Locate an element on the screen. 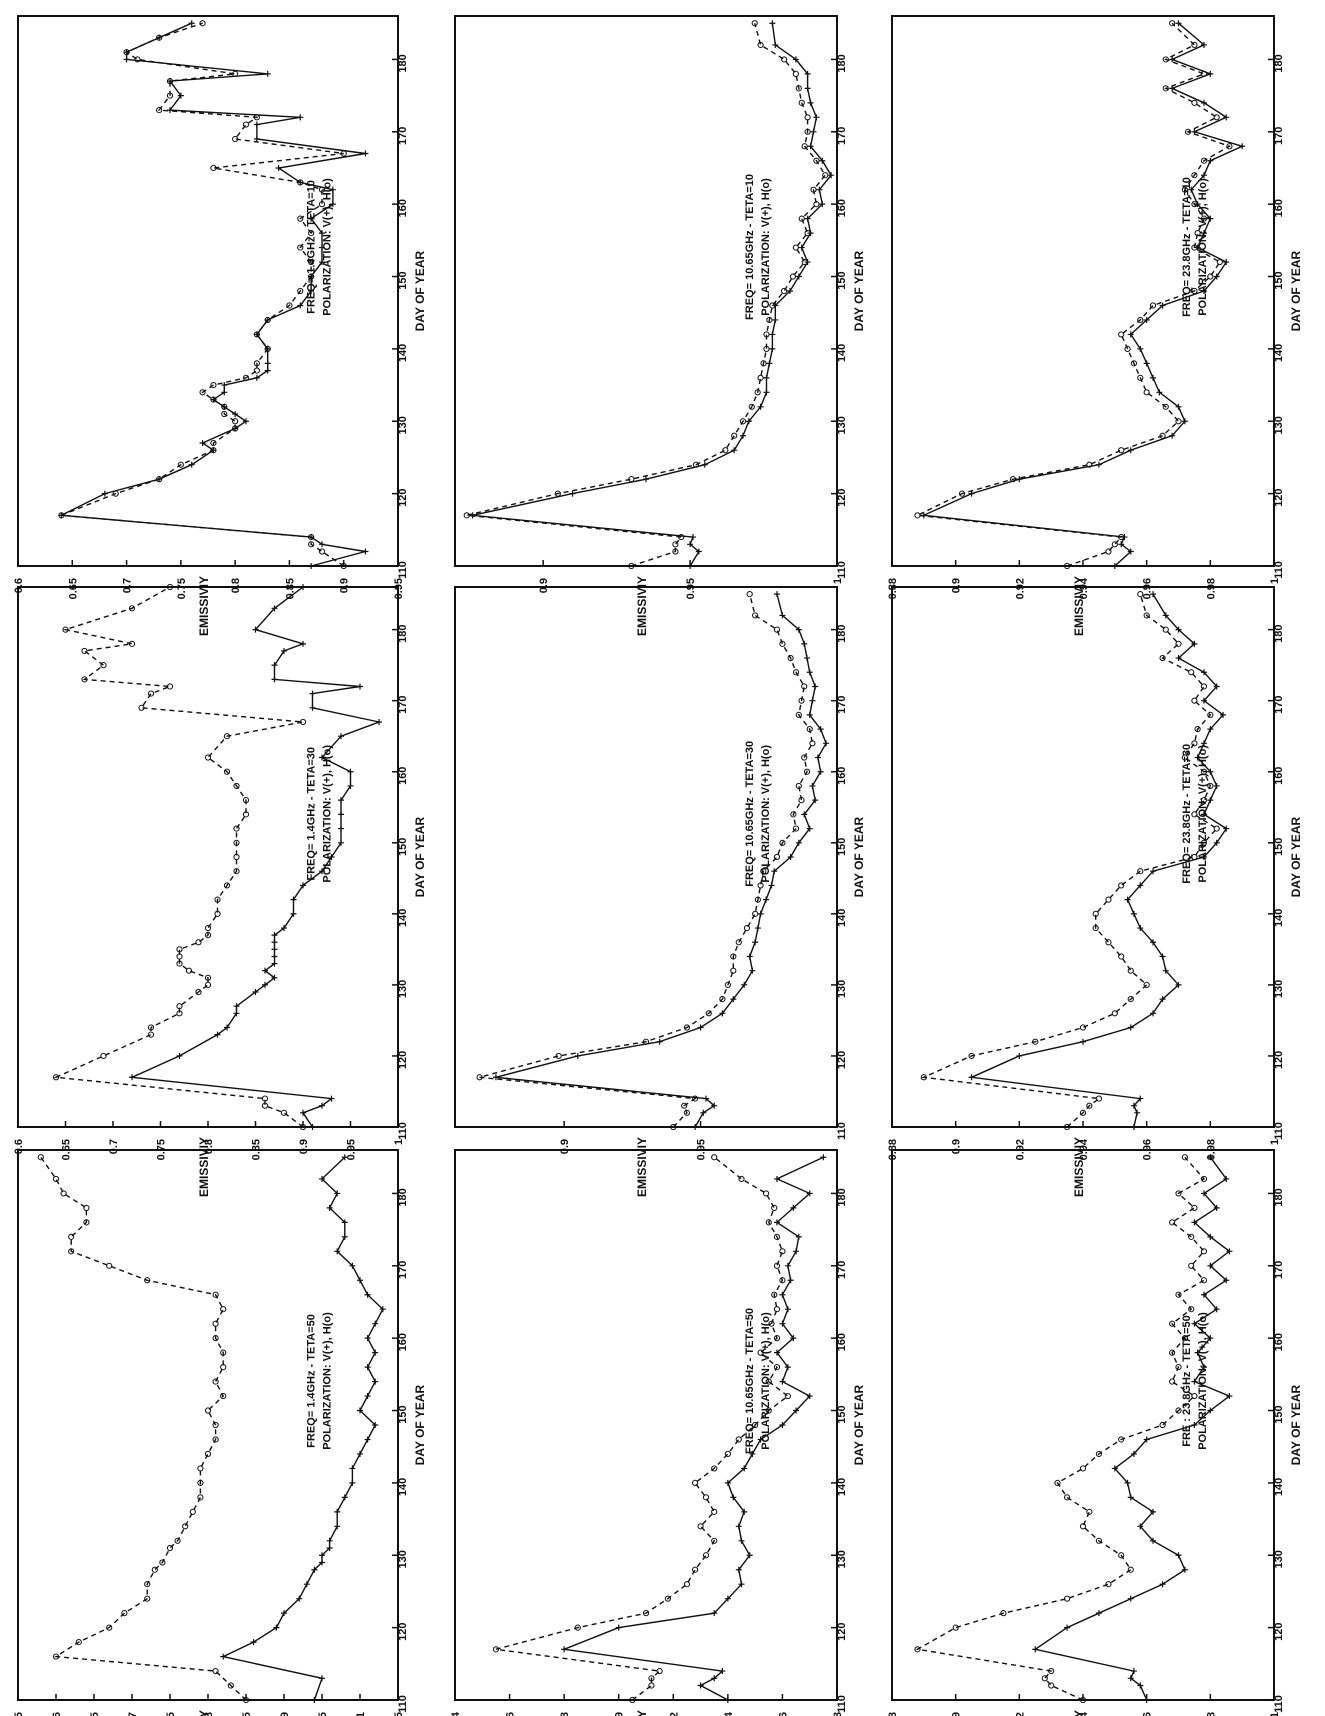 The height and width of the screenshot is (1716, 1325). y-tick-label: 0.94 is located at coordinates (1084, 588).